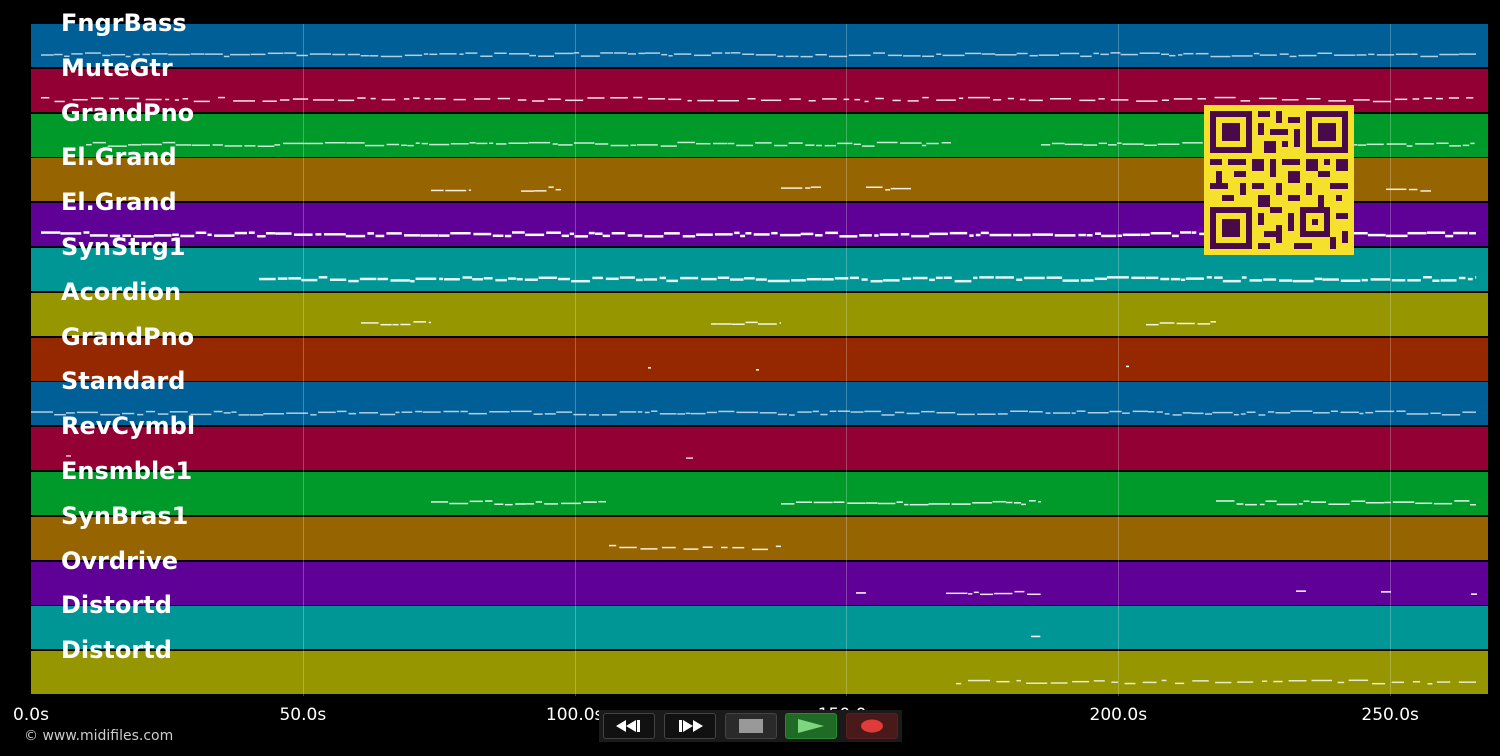  Describe the element at coordinates (127, 471) in the screenshot. I see `track-name: Ensmble1` at that location.